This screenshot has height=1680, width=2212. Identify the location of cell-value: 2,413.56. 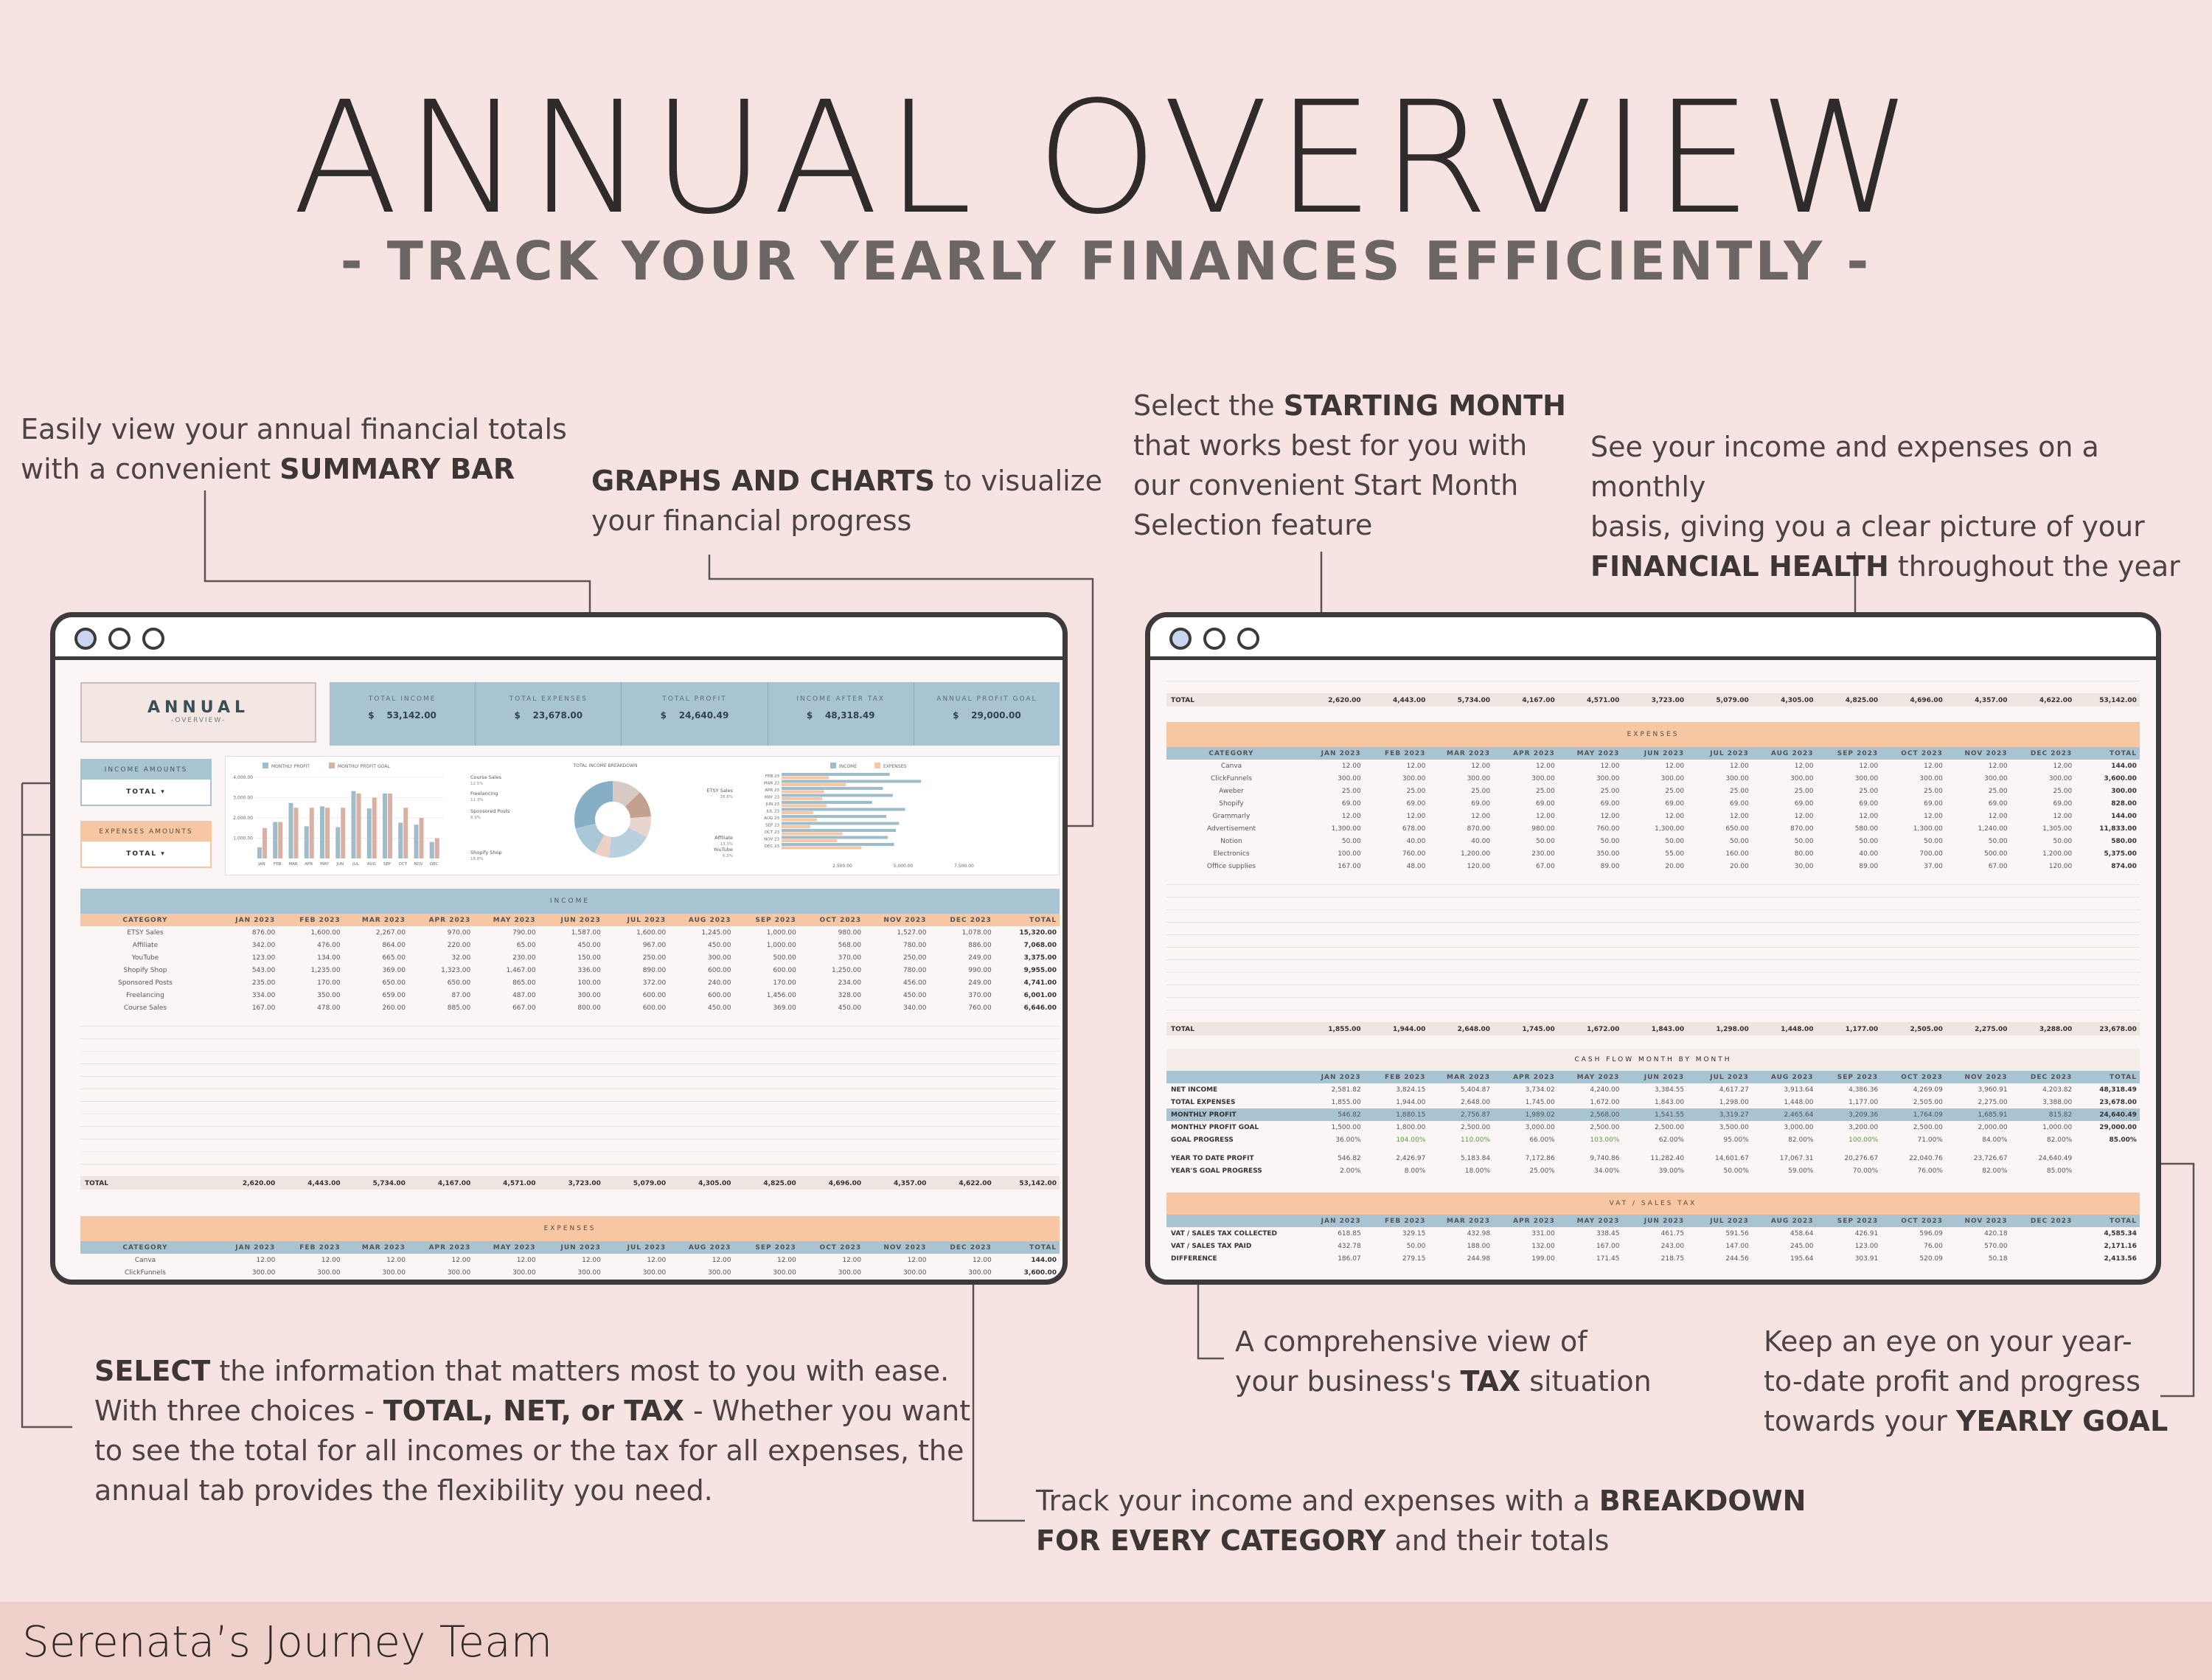
(2120, 1258).